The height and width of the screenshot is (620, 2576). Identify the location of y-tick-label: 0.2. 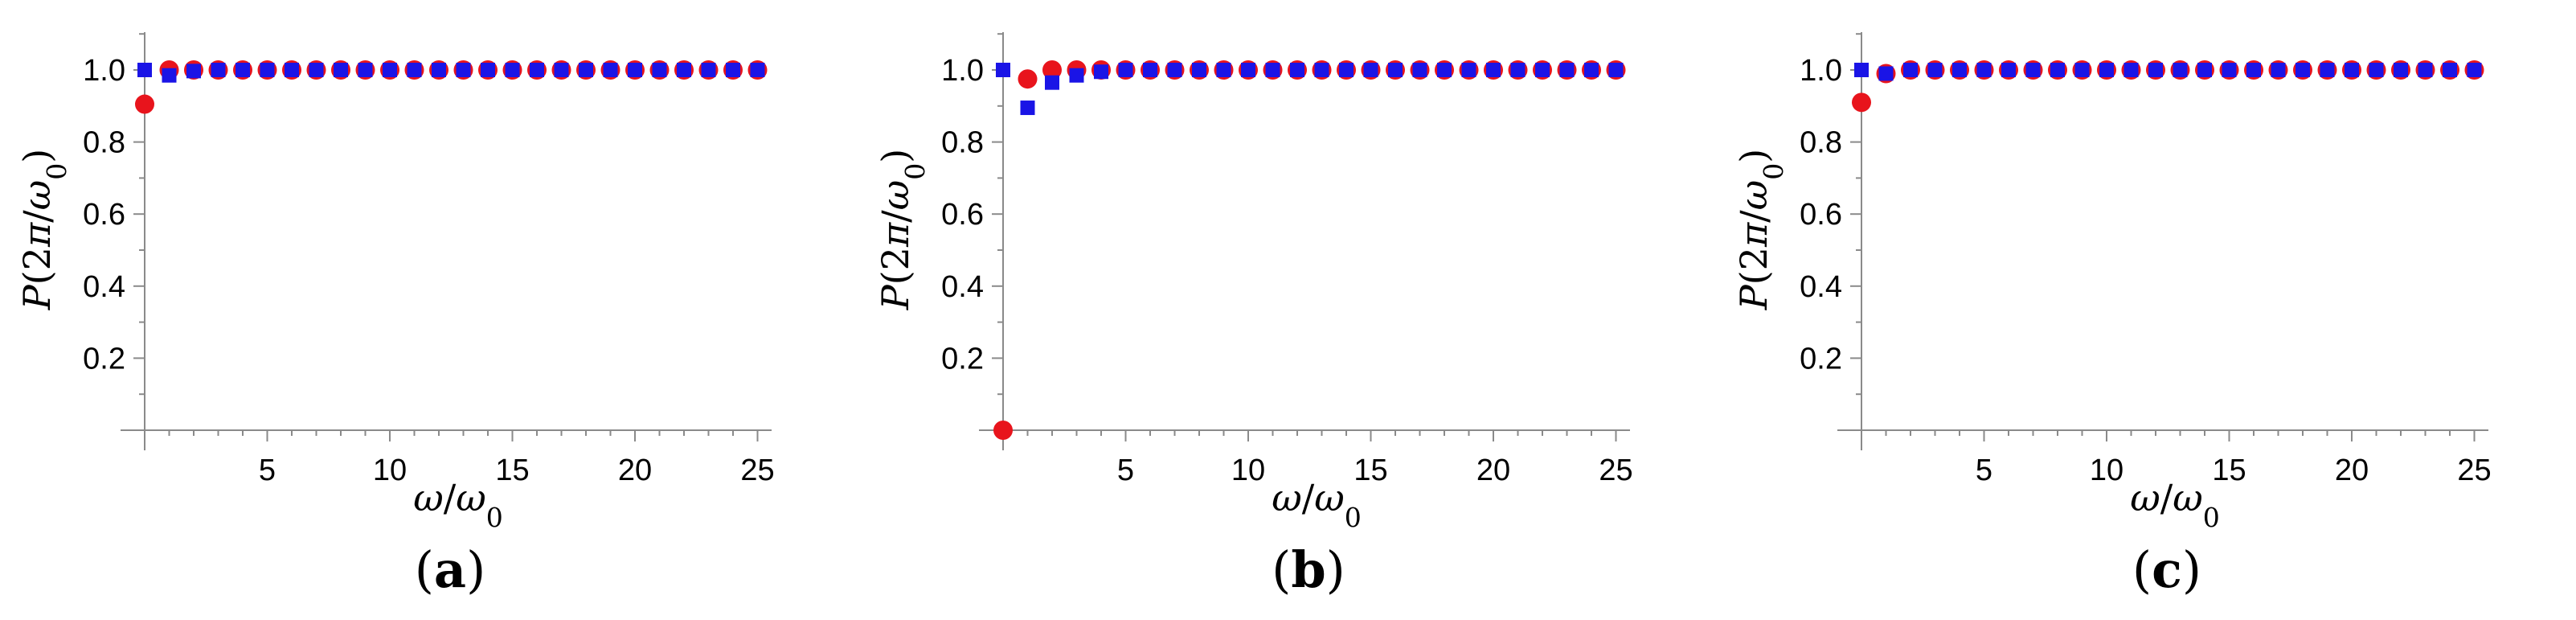
(962, 359).